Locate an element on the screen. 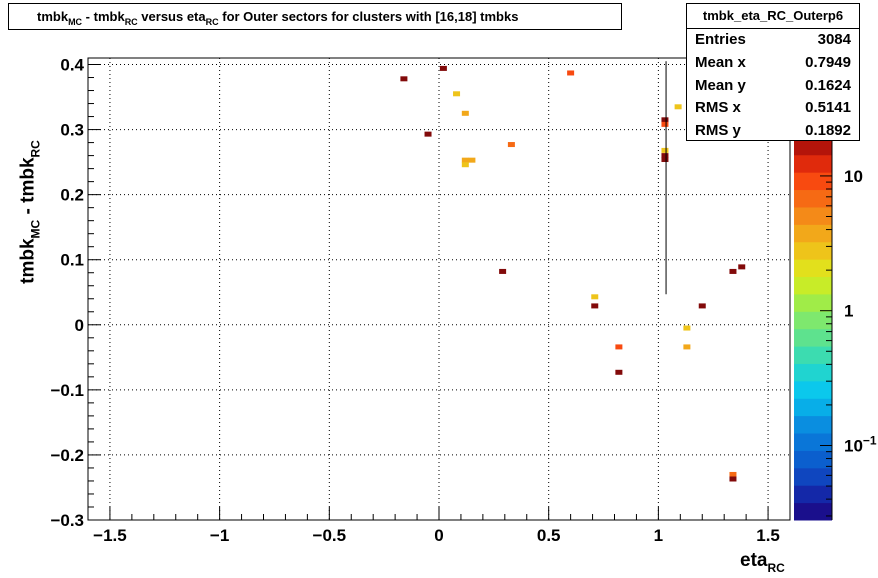  stats-row-rms-y: RMS y 0.1892 is located at coordinates (773, 131).